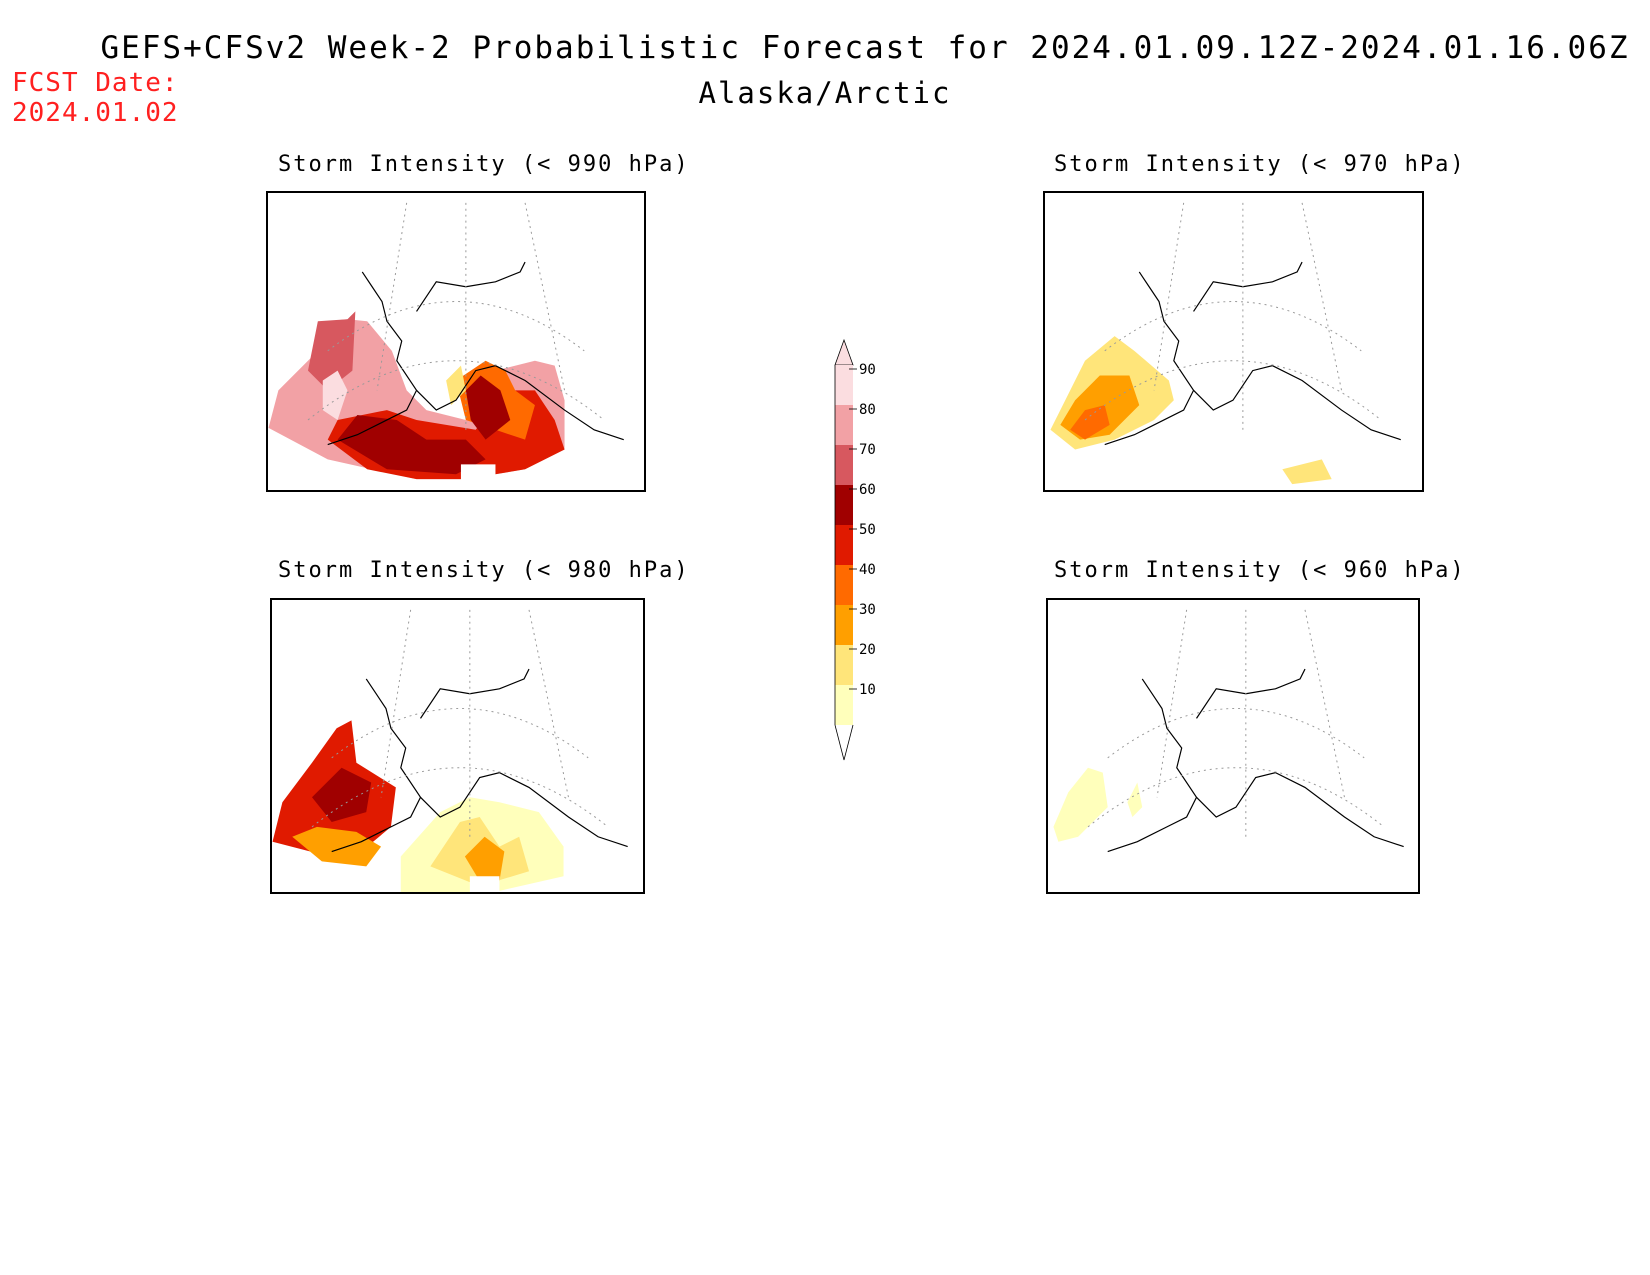 Image resolution: width=1650 pixels, height=1275 pixels. I want to click on panel-title-980: Storm Intensity (< 980 hPa), so click(484, 570).